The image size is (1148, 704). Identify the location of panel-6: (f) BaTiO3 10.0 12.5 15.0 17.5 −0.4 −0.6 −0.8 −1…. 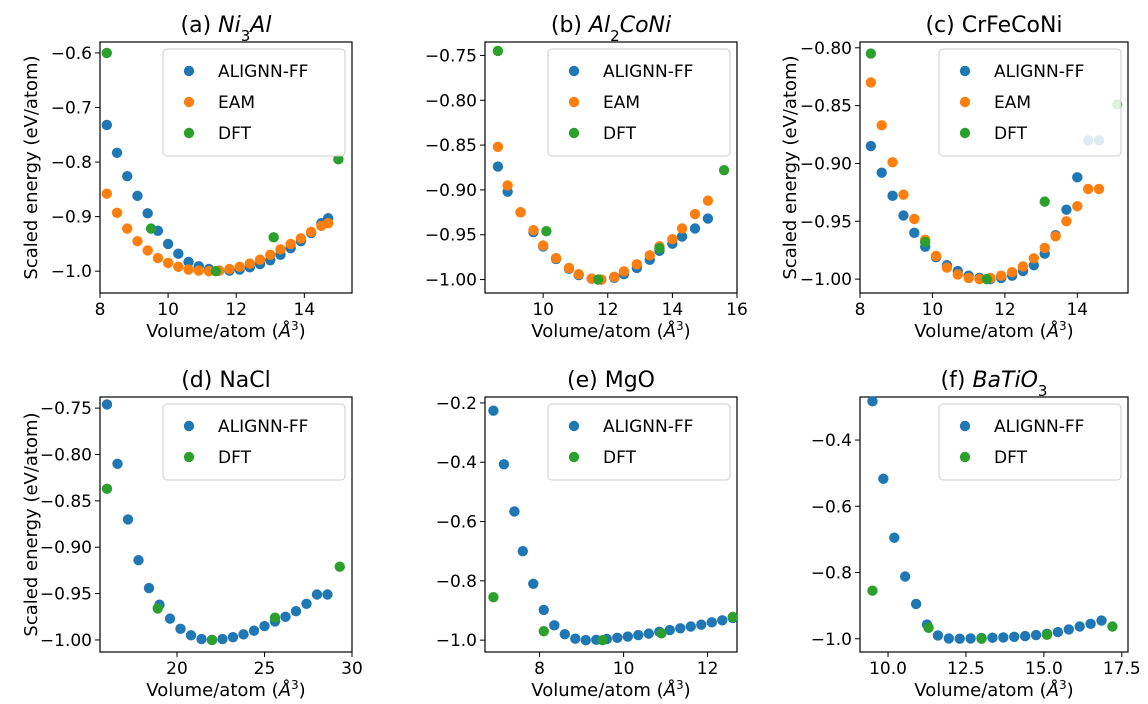
(976, 534).